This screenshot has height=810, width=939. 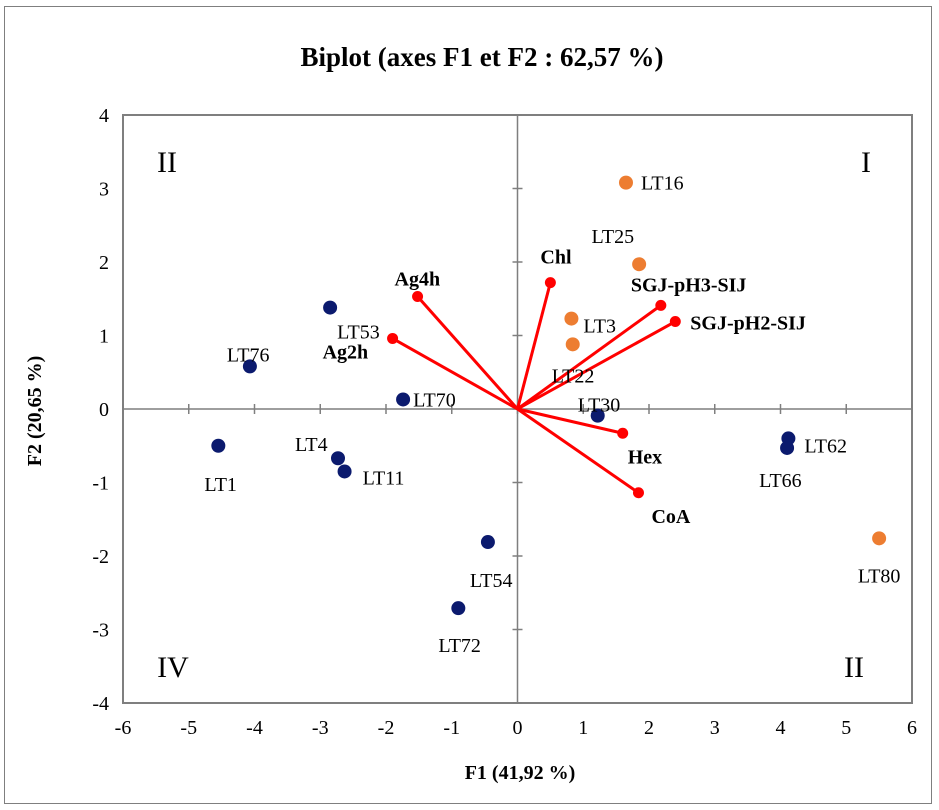 I want to click on x-tick-label: -4, so click(x=254, y=728).